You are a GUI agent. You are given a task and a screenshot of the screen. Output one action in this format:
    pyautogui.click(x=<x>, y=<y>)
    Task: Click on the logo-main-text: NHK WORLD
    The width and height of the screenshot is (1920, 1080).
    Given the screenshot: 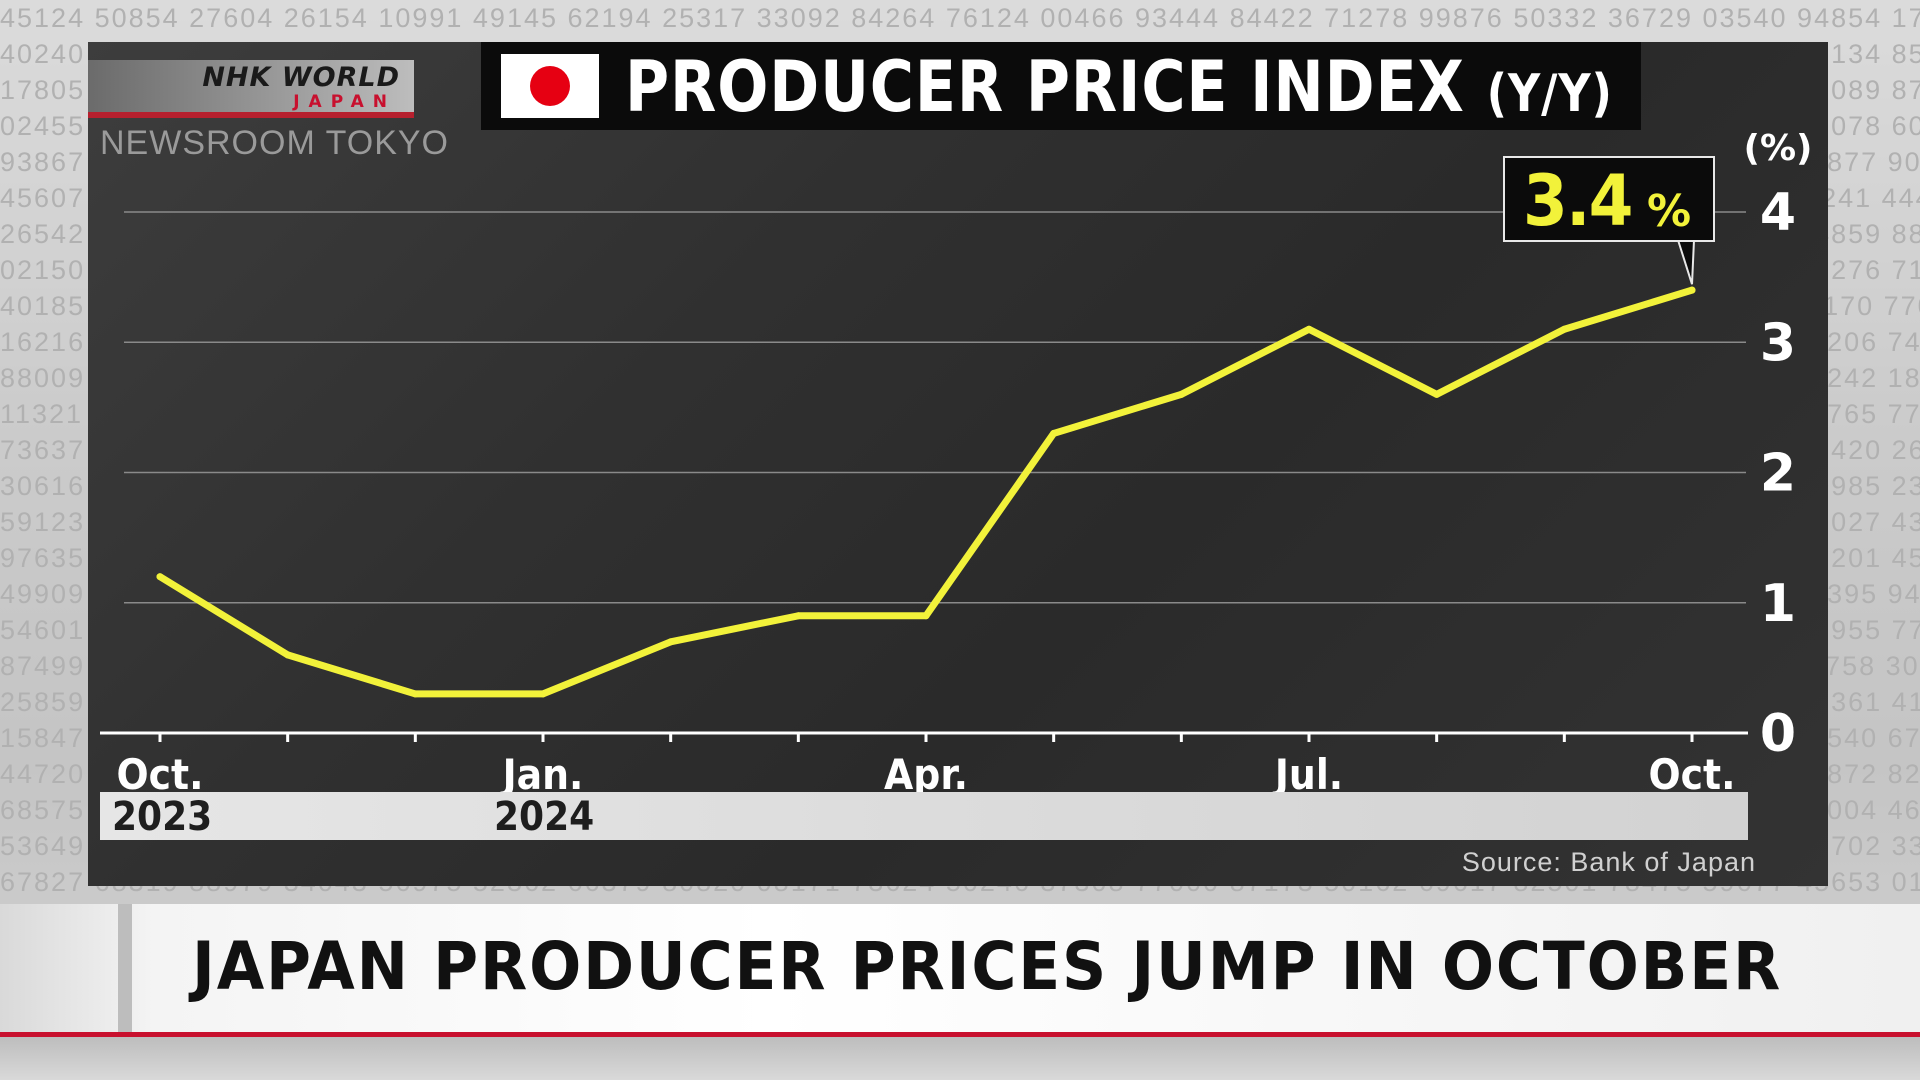 What is the action you would take?
    pyautogui.click(x=301, y=77)
    